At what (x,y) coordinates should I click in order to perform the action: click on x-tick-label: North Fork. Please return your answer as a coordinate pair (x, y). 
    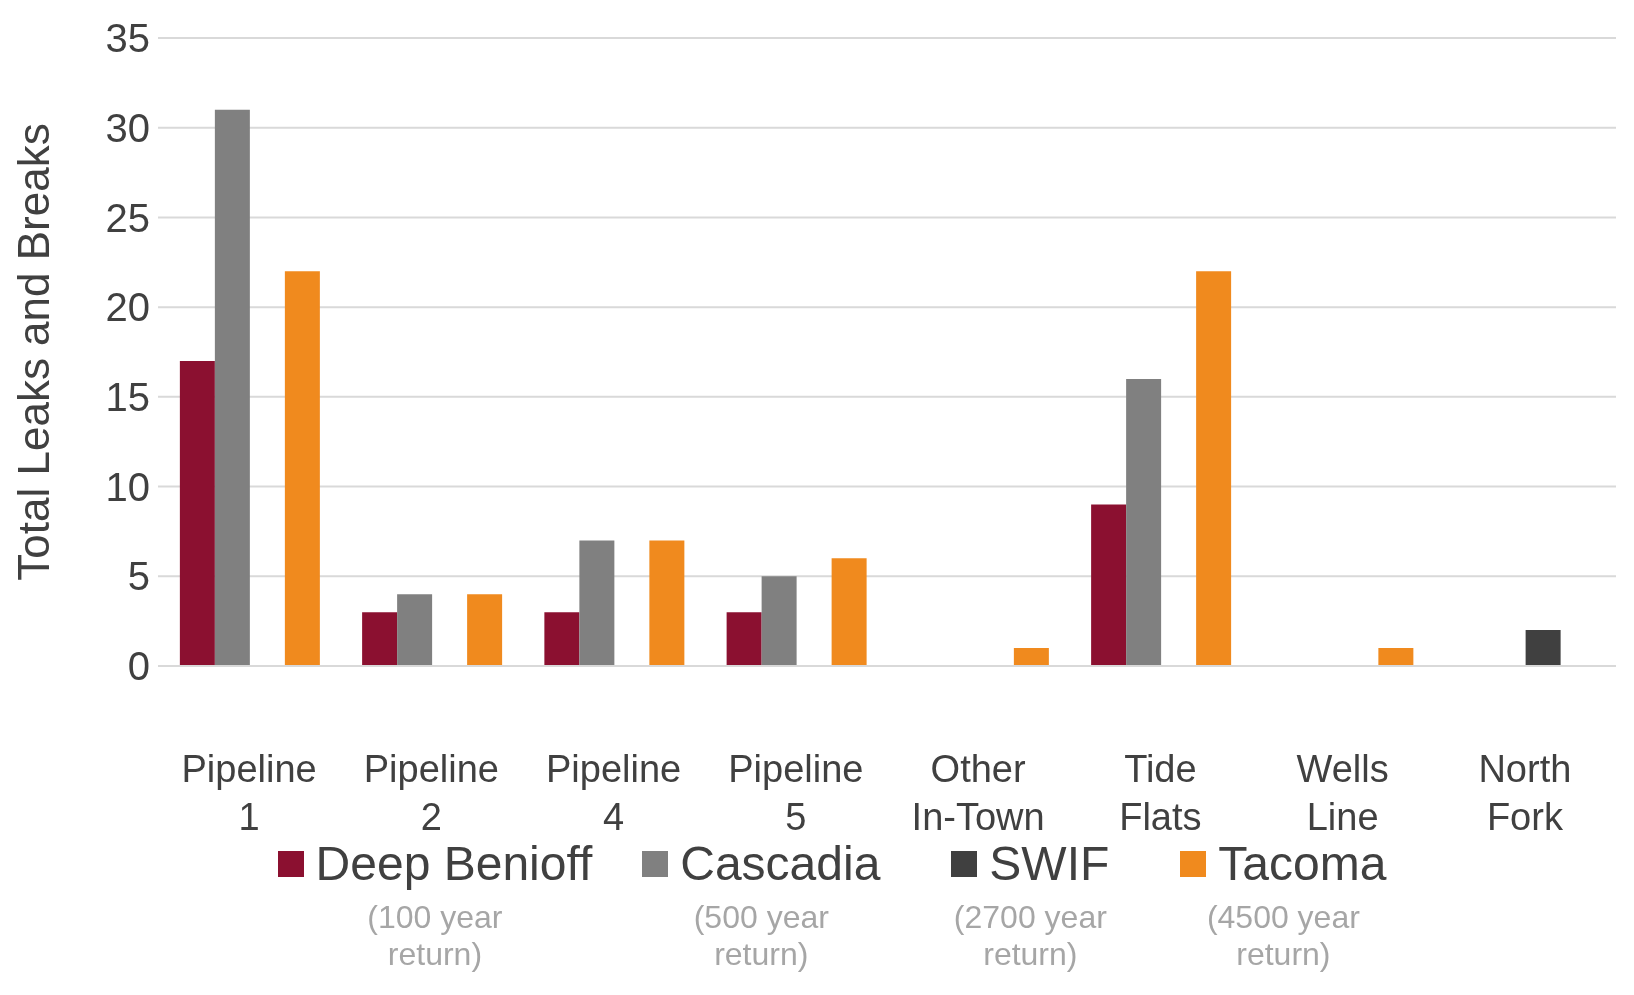
    Looking at the image, I should click on (1525, 793).